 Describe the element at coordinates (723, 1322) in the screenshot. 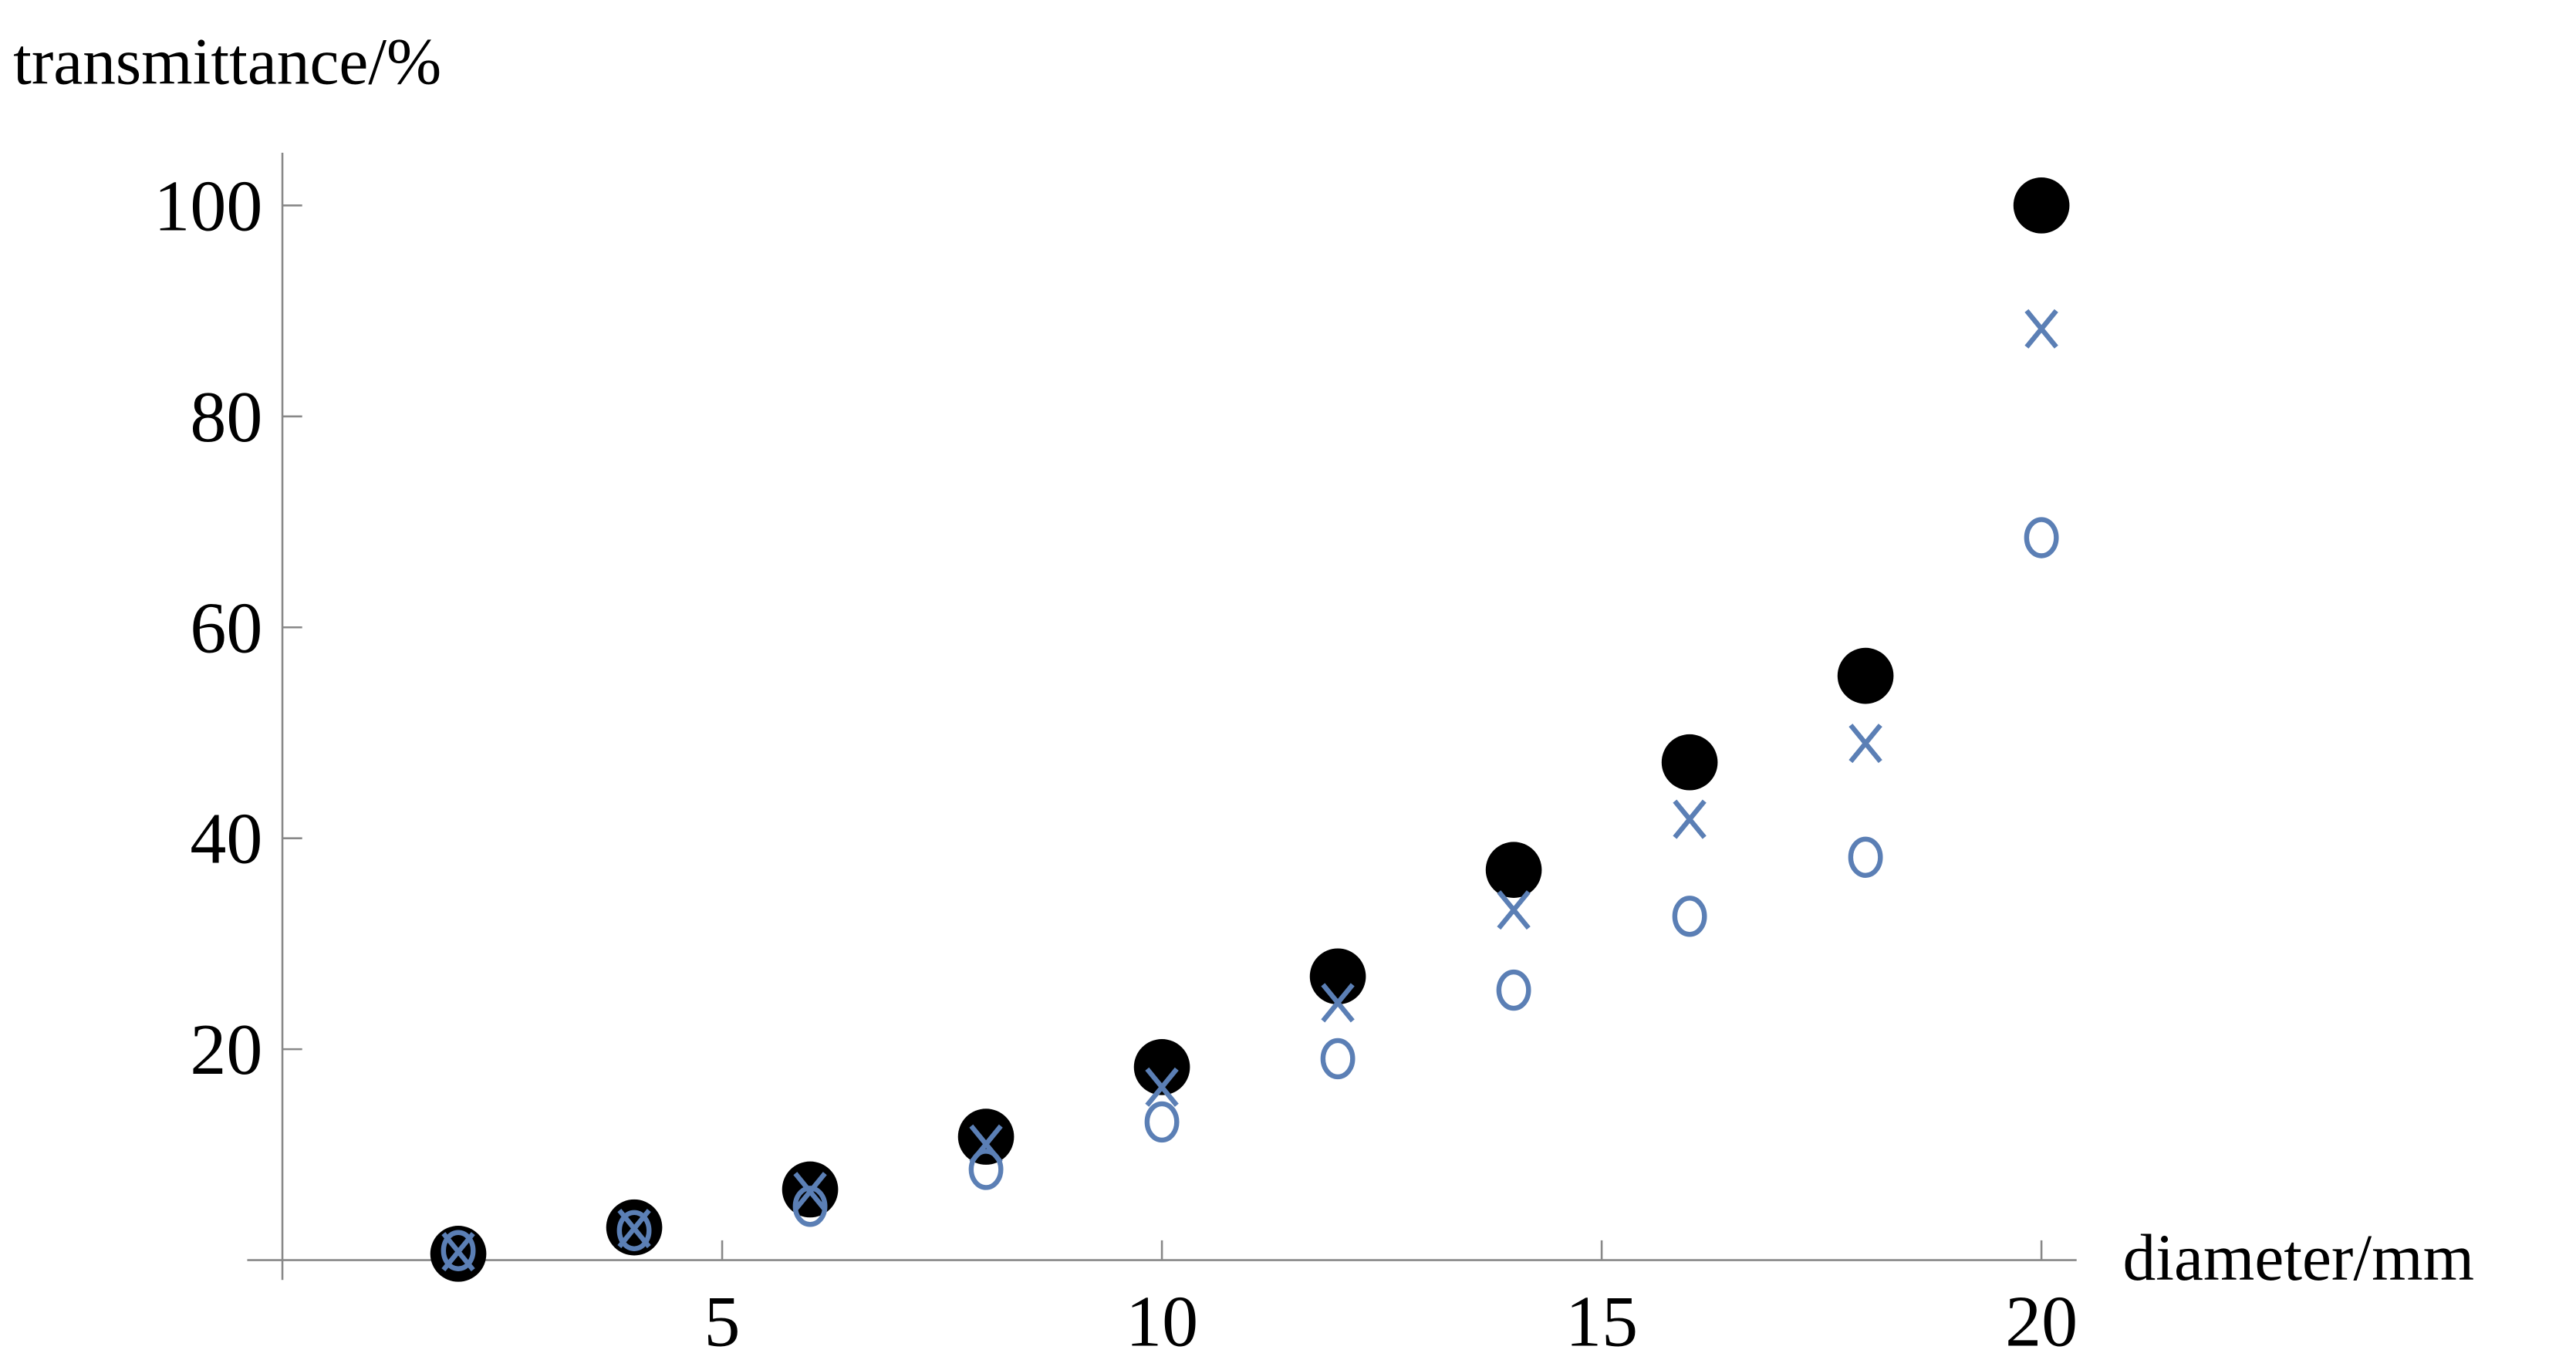

I see `x-tick-label: 5` at that location.